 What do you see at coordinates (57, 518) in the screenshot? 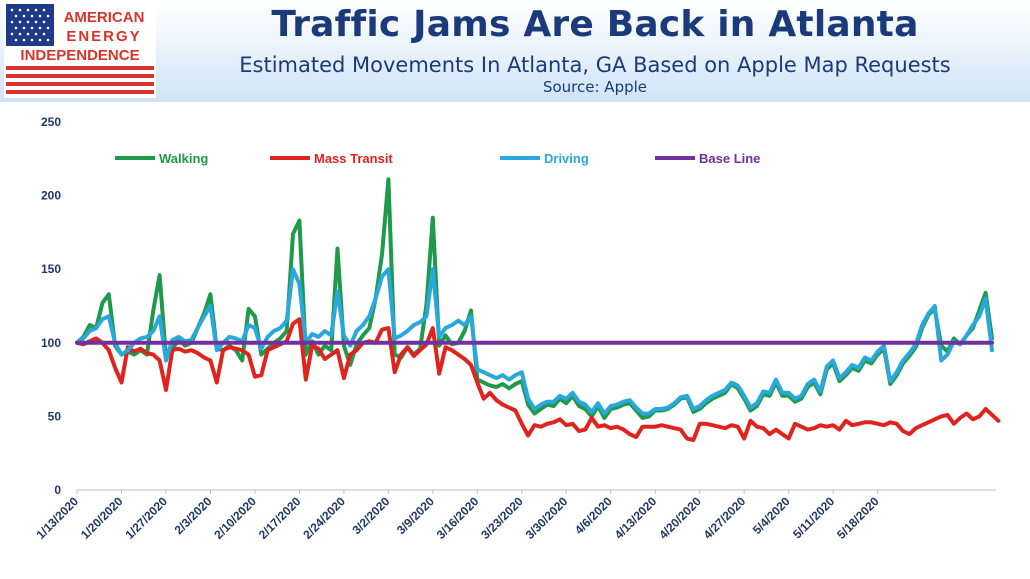
I see `x-tick-label: 1/13/2020` at bounding box center [57, 518].